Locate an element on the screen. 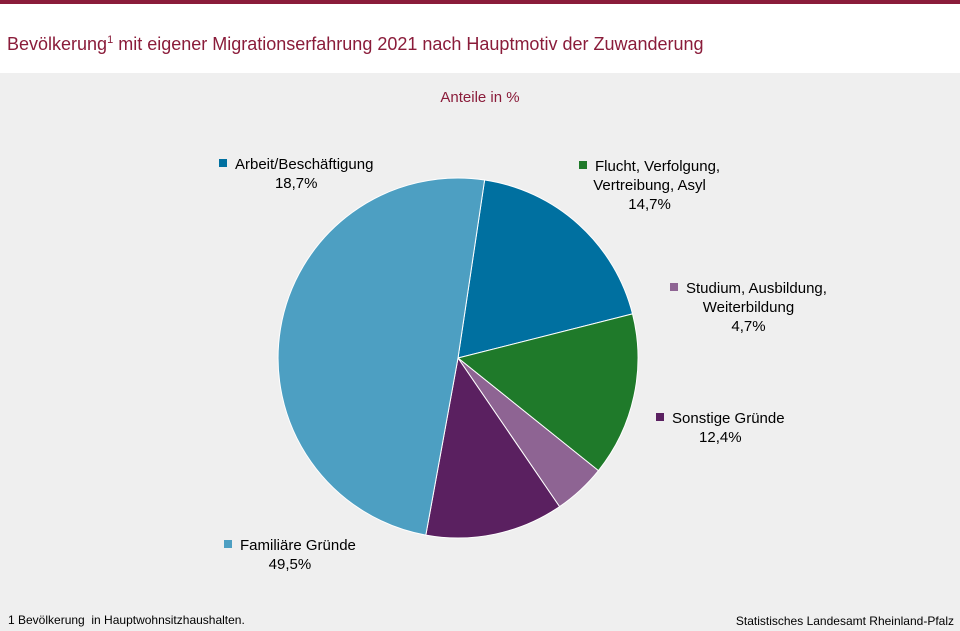  chart-subtitle: Anteile in % is located at coordinates (480, 97).